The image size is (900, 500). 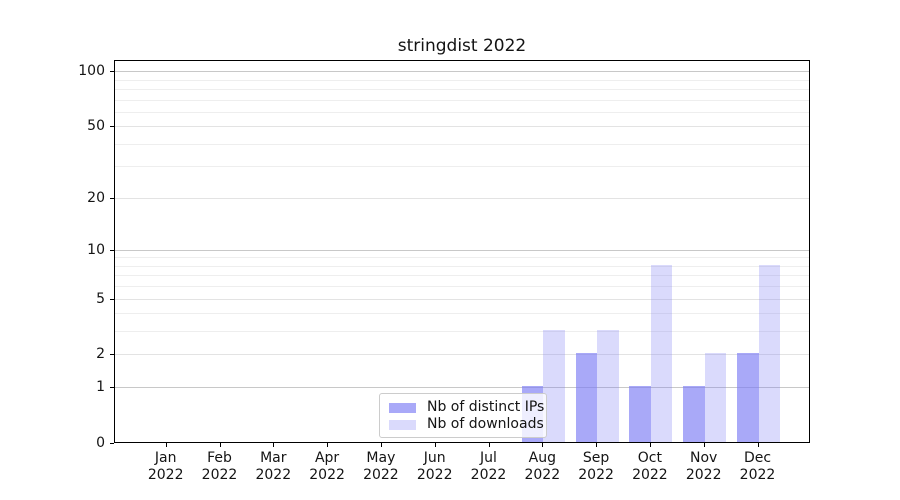 I want to click on bar-downloads-dec, so click(x=769, y=353).